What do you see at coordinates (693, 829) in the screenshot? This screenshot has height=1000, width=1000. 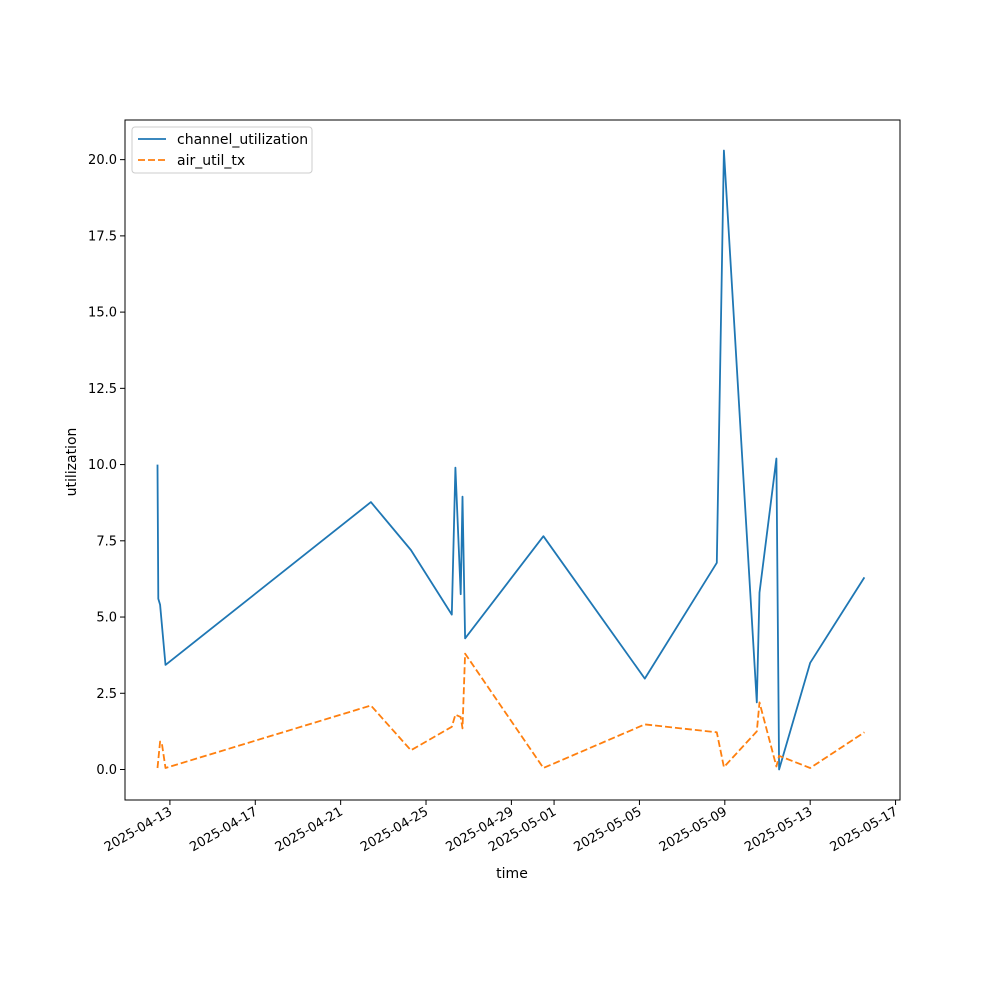 I see `x-tick-label: 2025-05-09` at bounding box center [693, 829].